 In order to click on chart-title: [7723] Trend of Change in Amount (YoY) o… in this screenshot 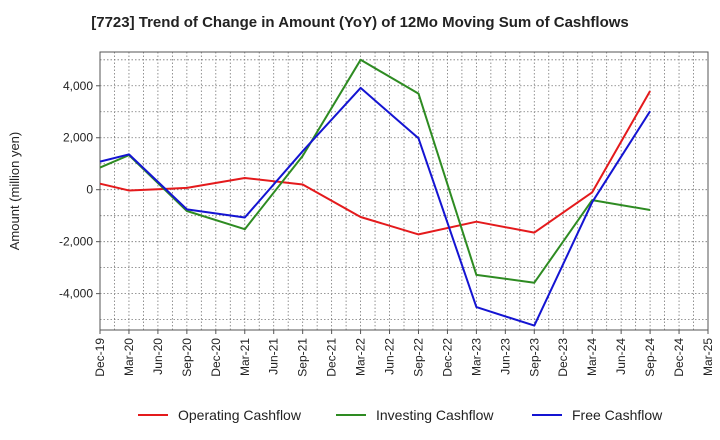, I will do `click(360, 22)`.